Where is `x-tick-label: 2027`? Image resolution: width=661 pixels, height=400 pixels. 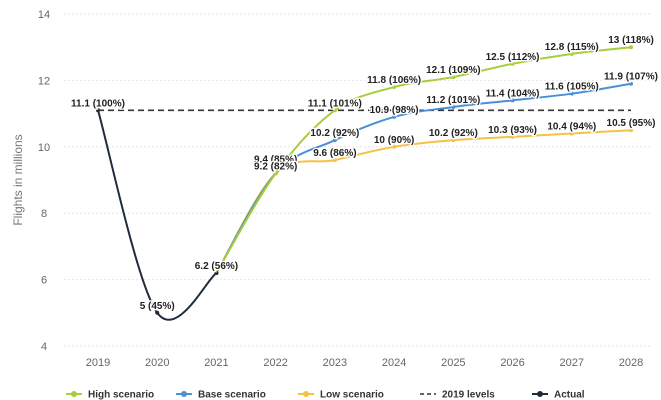 x-tick-label: 2027 is located at coordinates (572, 363).